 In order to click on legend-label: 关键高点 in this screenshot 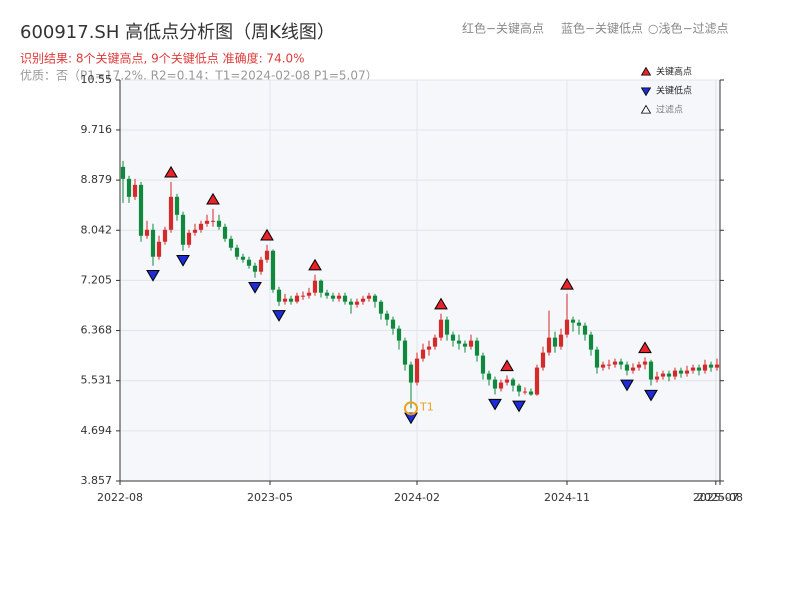, I will do `click(674, 72)`.